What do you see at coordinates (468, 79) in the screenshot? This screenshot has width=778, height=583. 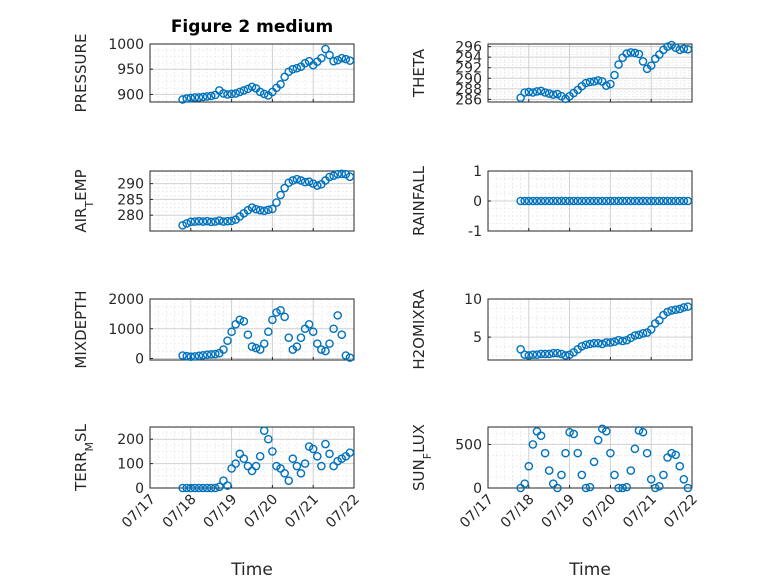 I see `y-tick-label: 290` at bounding box center [468, 79].